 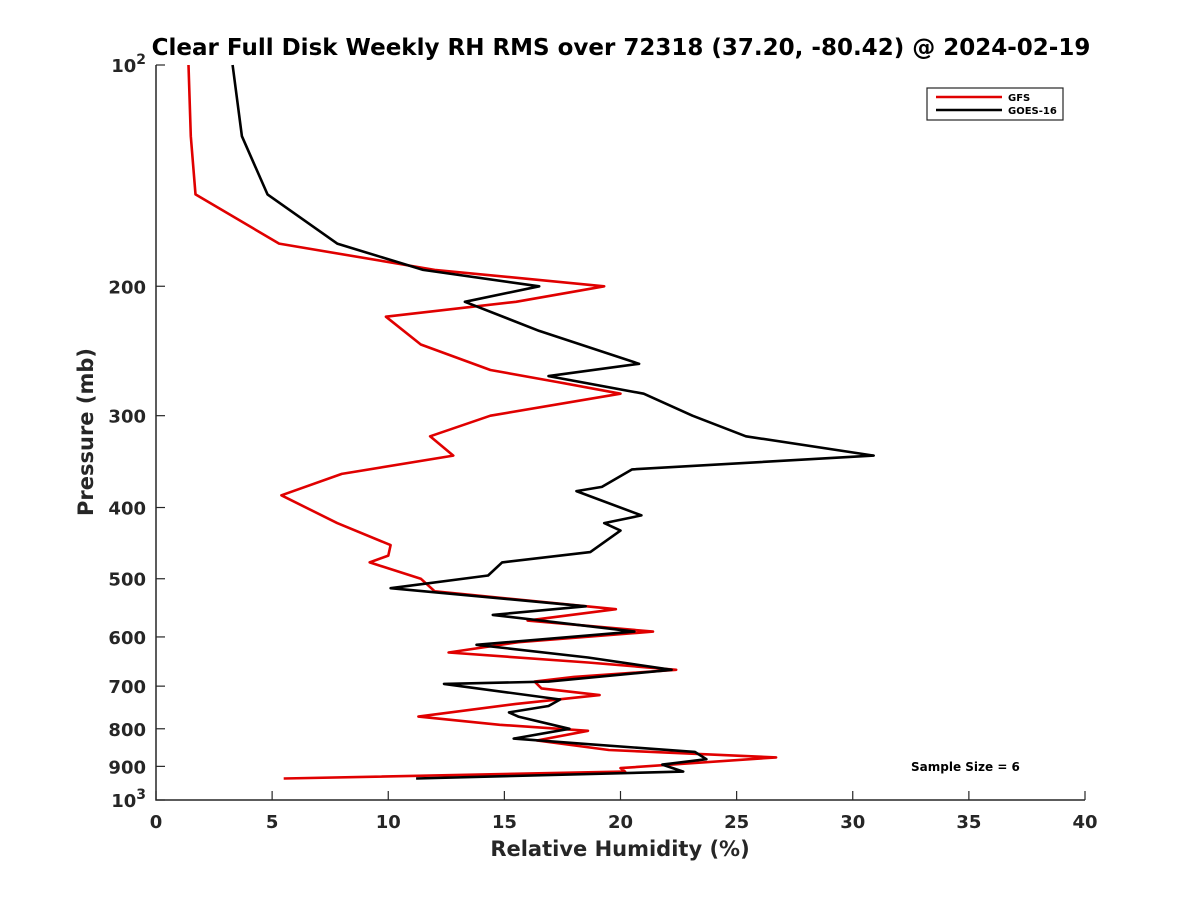 What do you see at coordinates (504, 822) in the screenshot?
I see `x-tick-label: 15` at bounding box center [504, 822].